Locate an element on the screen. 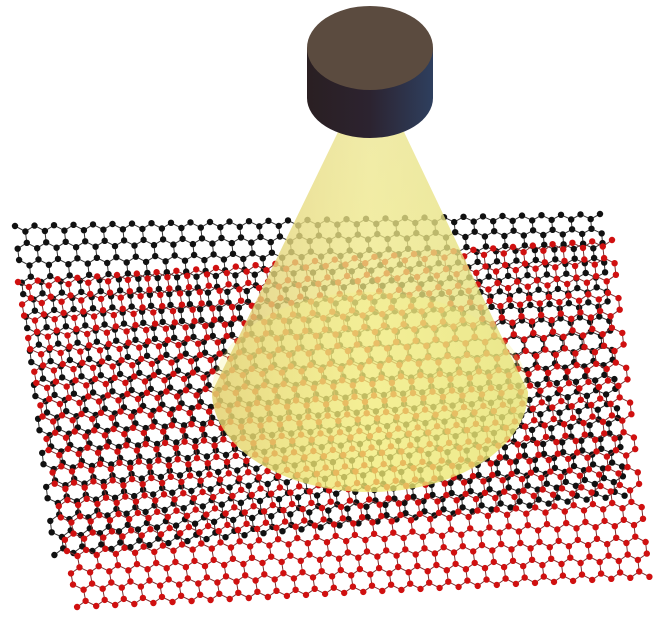  lamp is located at coordinates (370, 72).